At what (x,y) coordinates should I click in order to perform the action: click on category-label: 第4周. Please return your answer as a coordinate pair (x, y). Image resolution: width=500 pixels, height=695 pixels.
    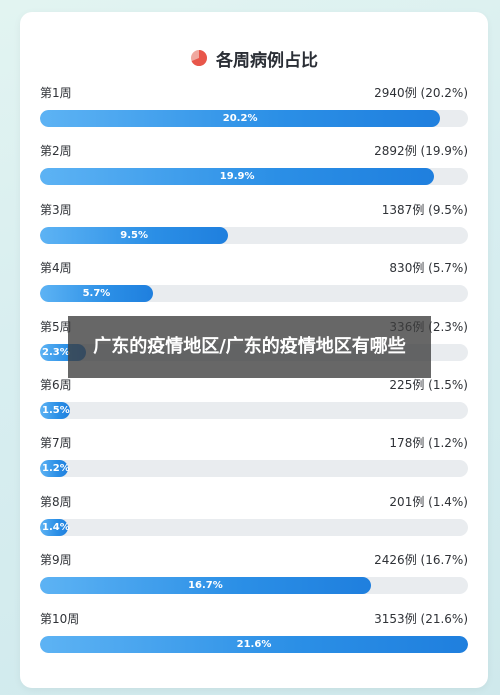
    Looking at the image, I should click on (56, 268).